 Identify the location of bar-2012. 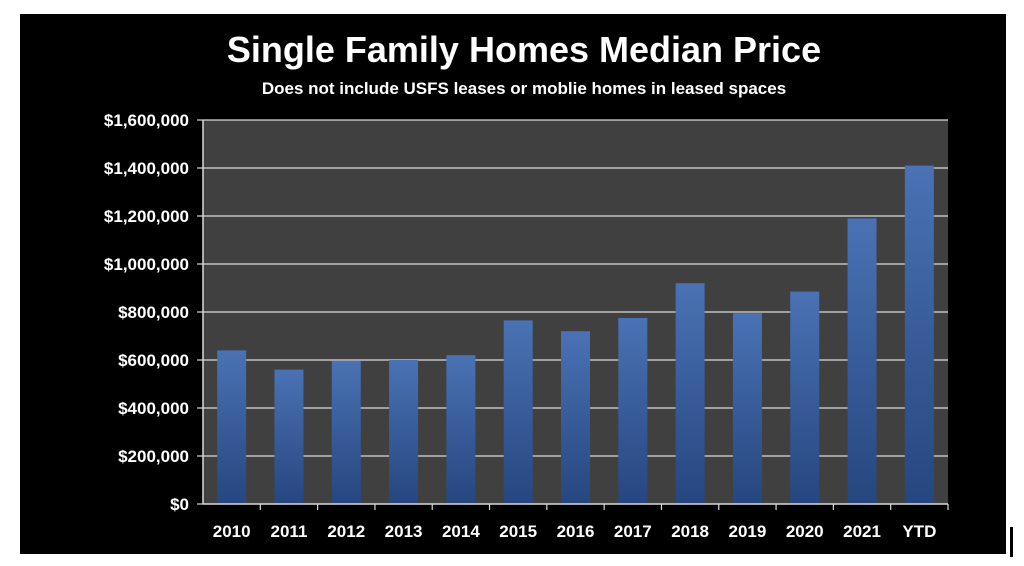
(346, 432).